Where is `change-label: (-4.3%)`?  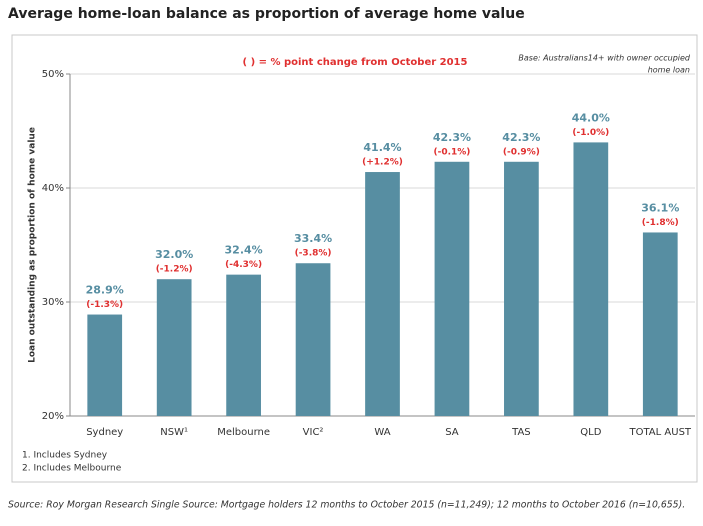
change-label: (-4.3%) is located at coordinates (243, 265).